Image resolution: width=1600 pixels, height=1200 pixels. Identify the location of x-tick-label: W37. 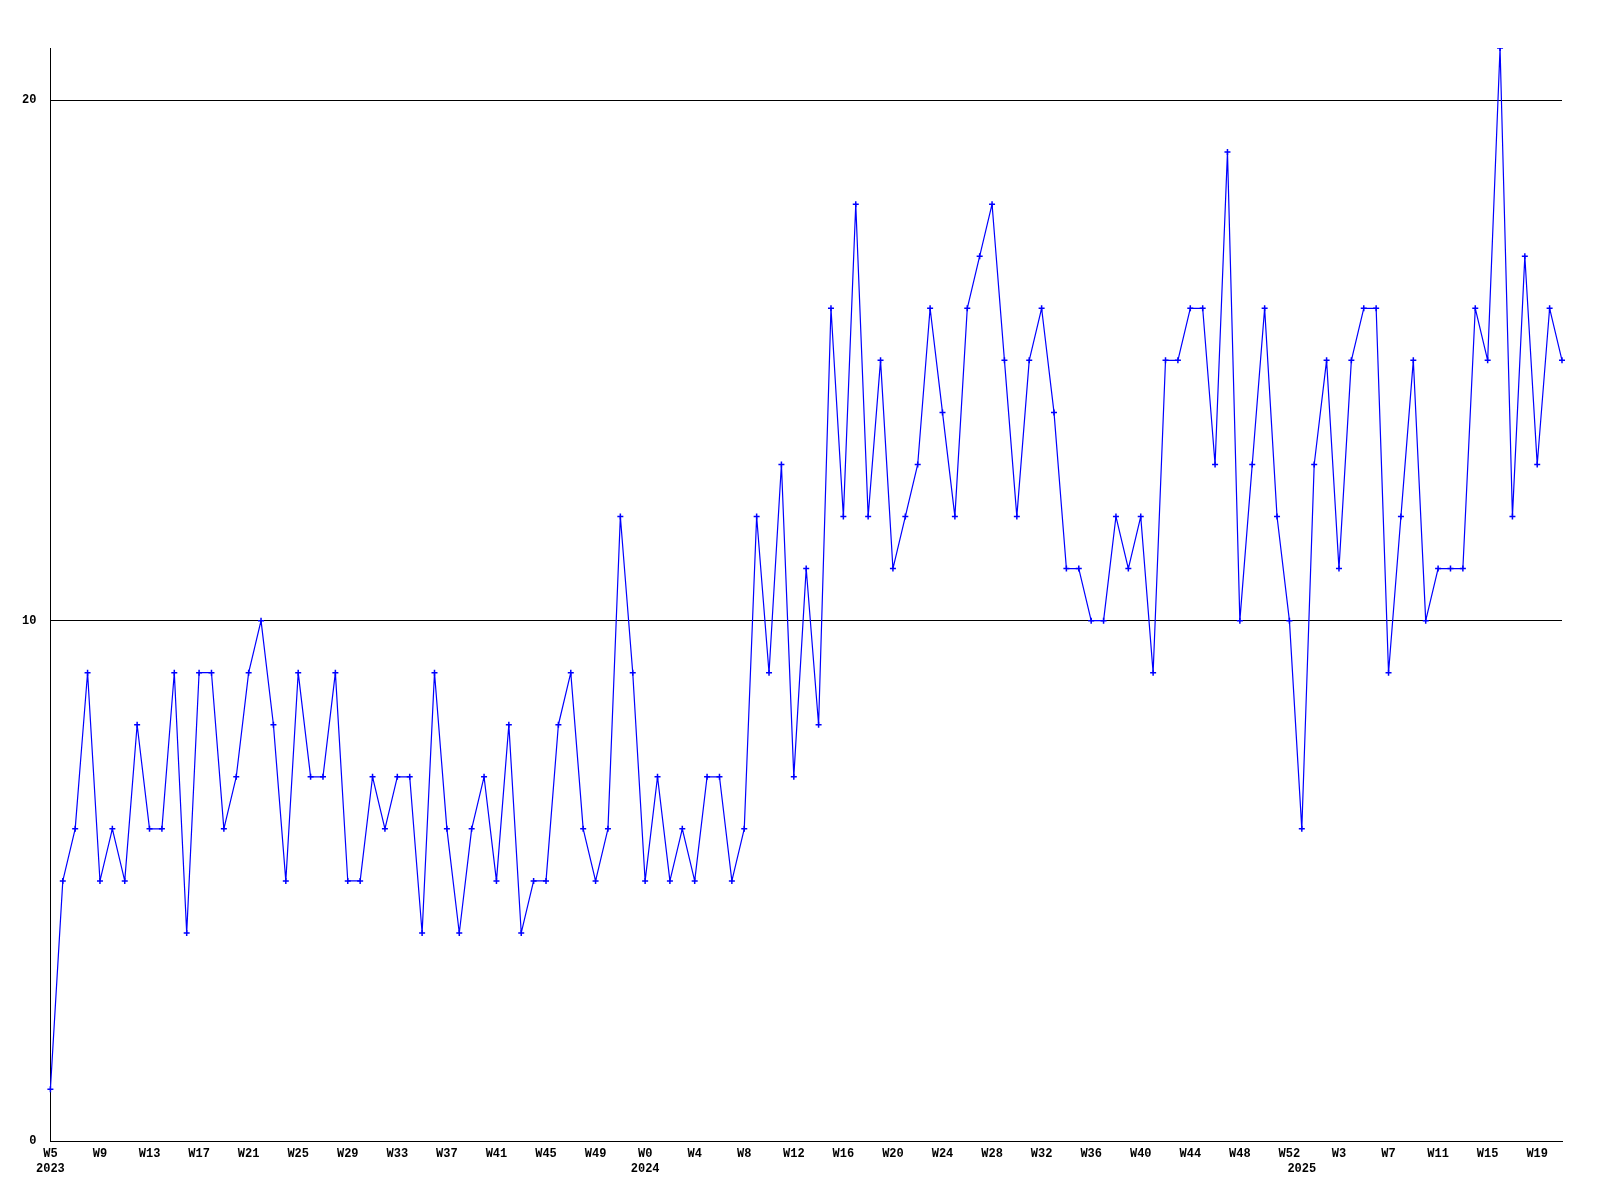
(447, 1154).